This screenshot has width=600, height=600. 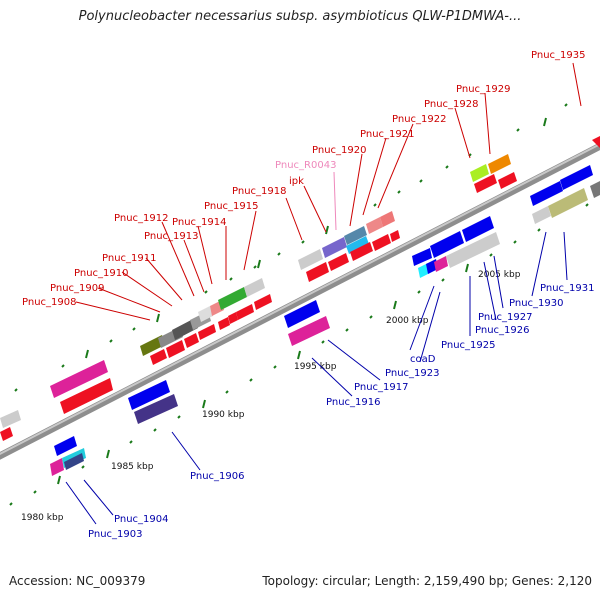 What do you see at coordinates (338, 262) in the screenshot?
I see `gene-pnuc-1918f` at bounding box center [338, 262].